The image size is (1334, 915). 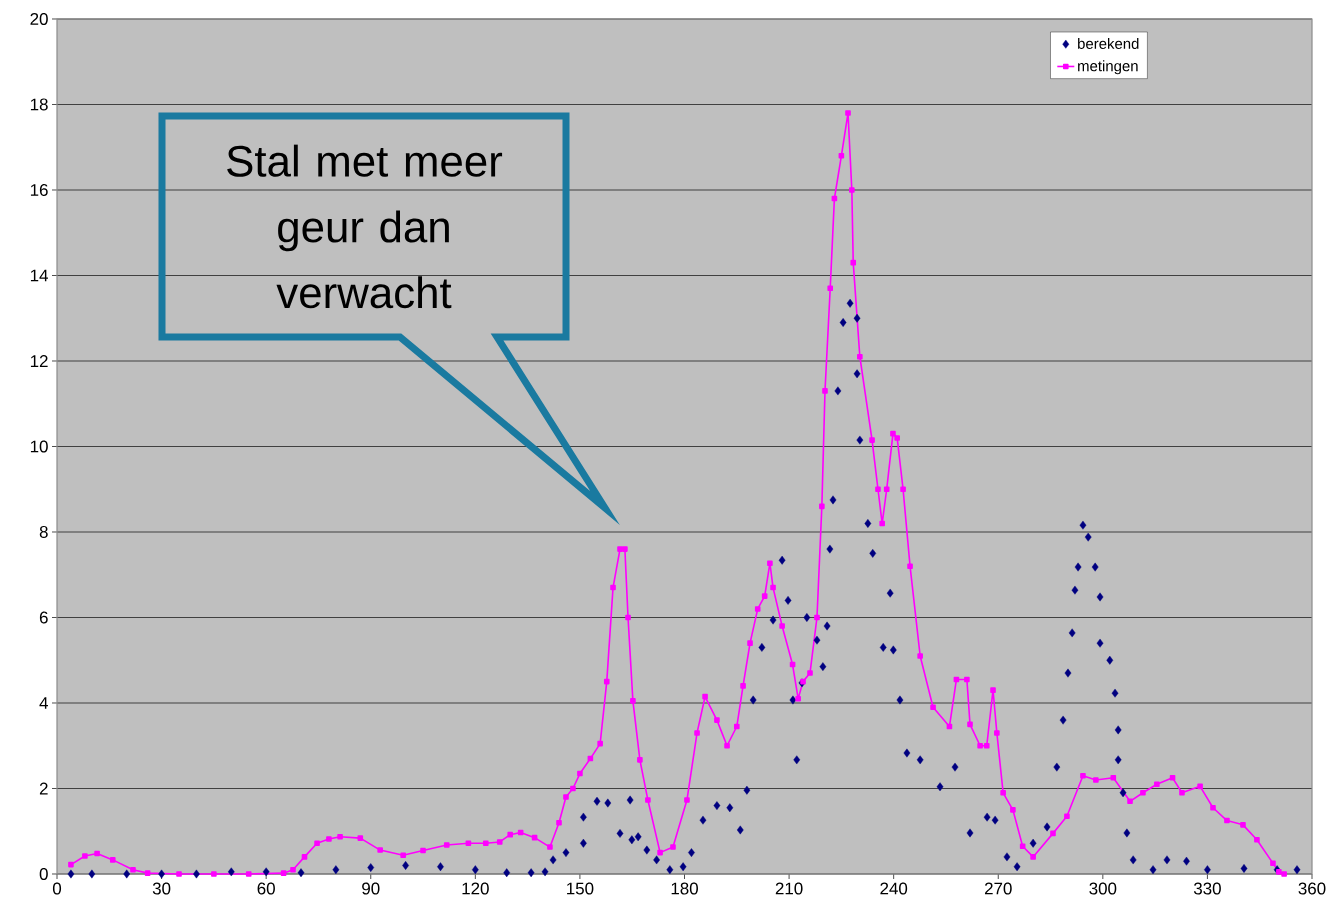 What do you see at coordinates (43, 617) in the screenshot?
I see `y-tick-label: 6` at bounding box center [43, 617].